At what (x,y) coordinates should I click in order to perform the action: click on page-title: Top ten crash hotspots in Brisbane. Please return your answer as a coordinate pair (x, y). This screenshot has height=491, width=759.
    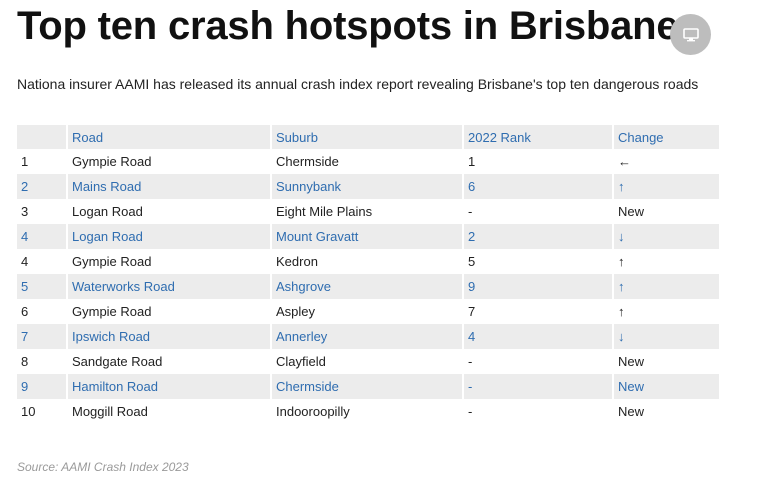
    Looking at the image, I should click on (348, 26).